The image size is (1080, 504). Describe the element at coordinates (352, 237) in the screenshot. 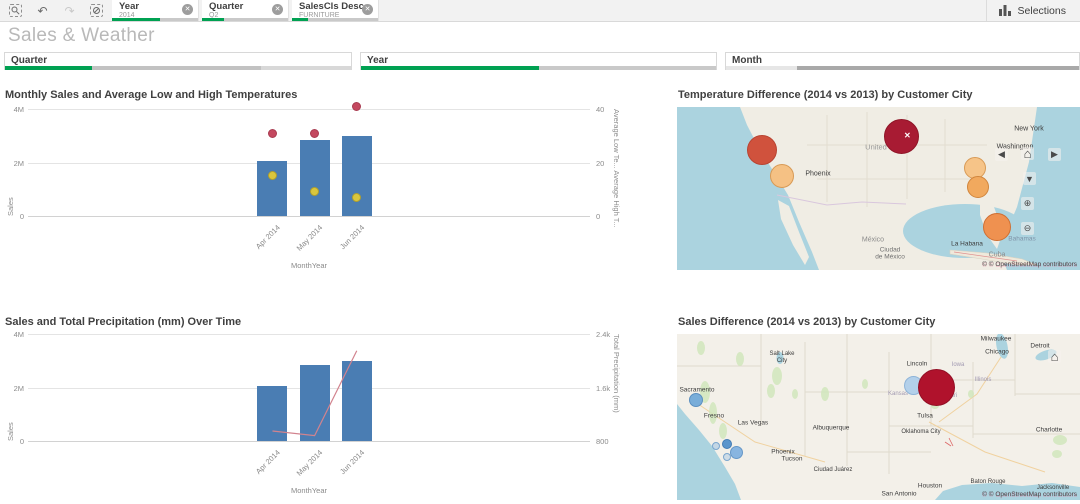

I see `x-axis-tick: Jun 2014` at that location.